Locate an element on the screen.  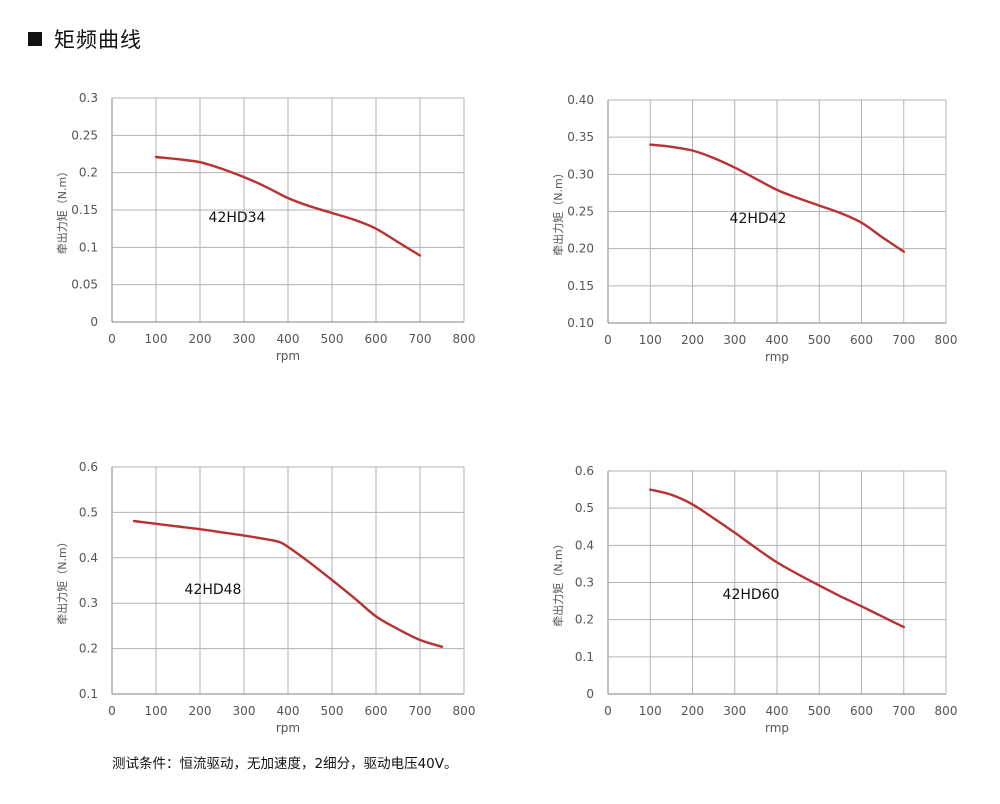
y-tick-label: 0.35 is located at coordinates (580, 137).